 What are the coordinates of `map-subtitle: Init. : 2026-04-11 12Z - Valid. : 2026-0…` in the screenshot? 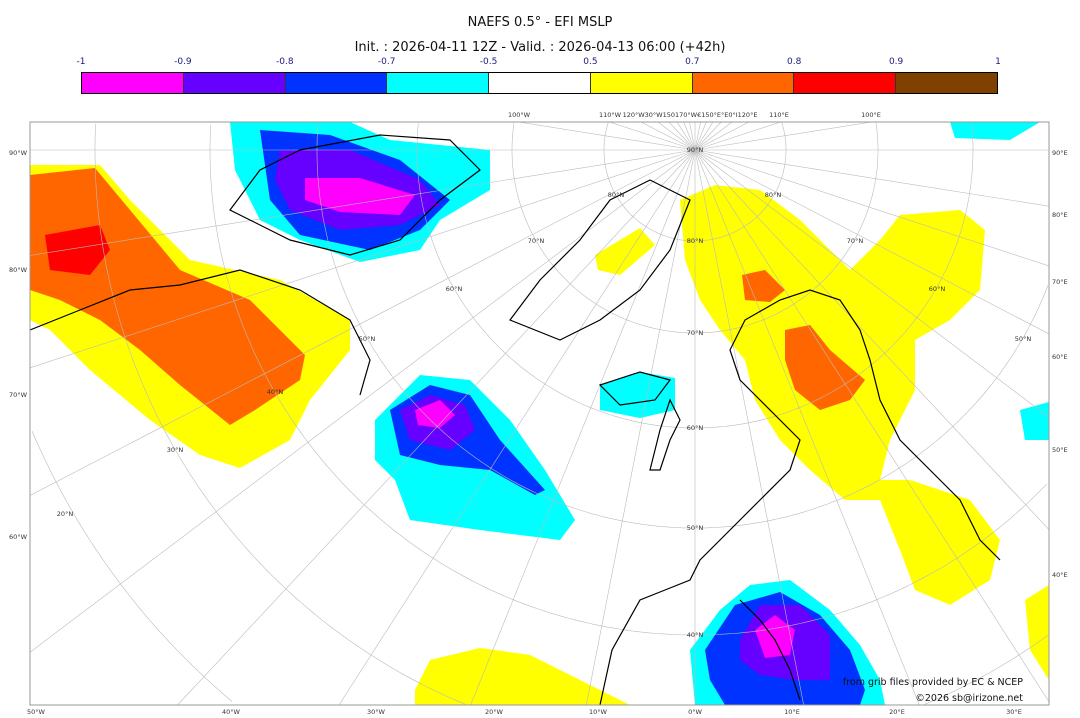 It's located at (540, 47).